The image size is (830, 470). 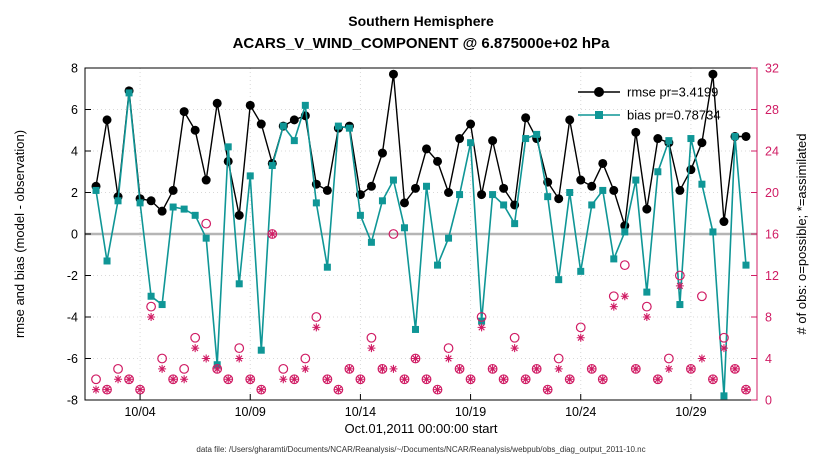 What do you see at coordinates (599, 115) in the screenshot?
I see `legend-bias-marker` at bounding box center [599, 115].